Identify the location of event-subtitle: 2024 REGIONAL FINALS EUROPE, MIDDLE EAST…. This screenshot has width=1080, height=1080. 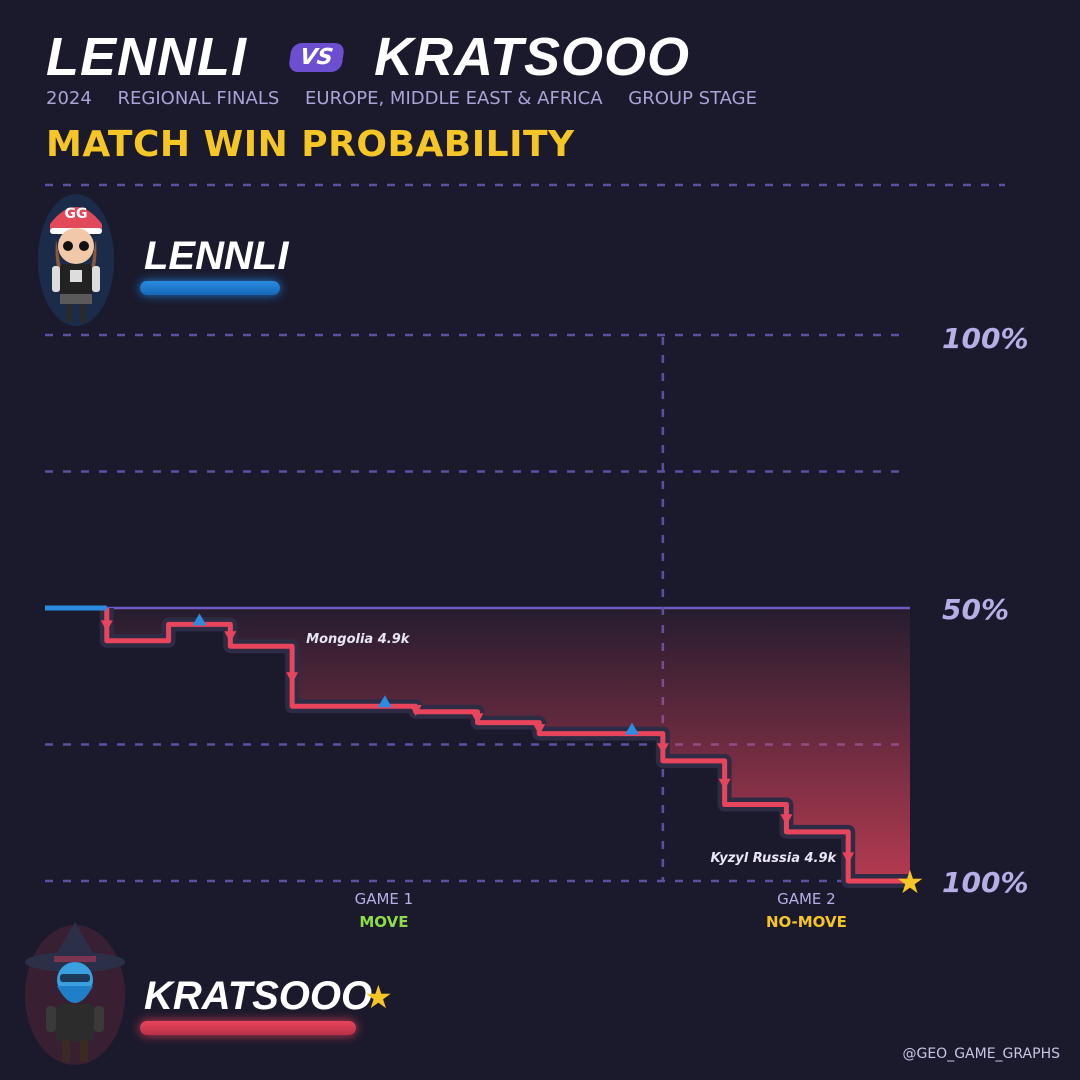
(411, 98).